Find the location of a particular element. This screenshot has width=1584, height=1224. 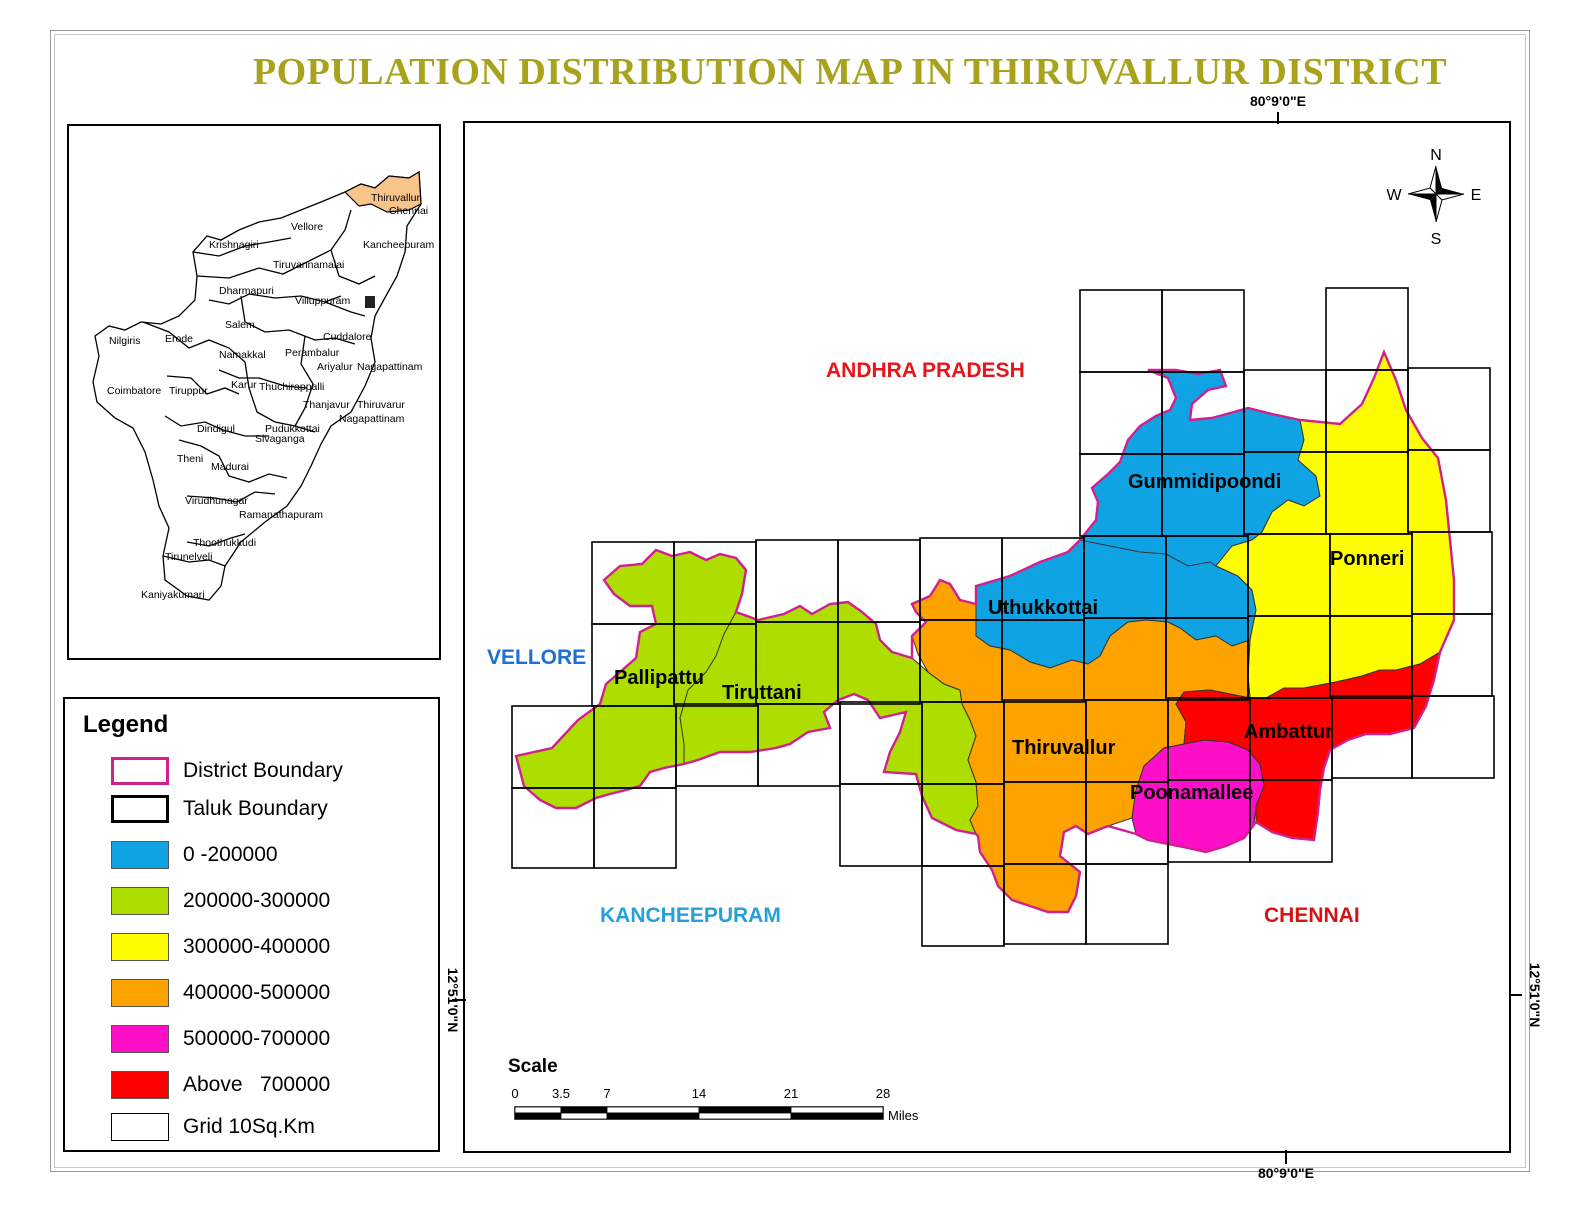

inset-label: Dharmapuri is located at coordinates (246, 291).